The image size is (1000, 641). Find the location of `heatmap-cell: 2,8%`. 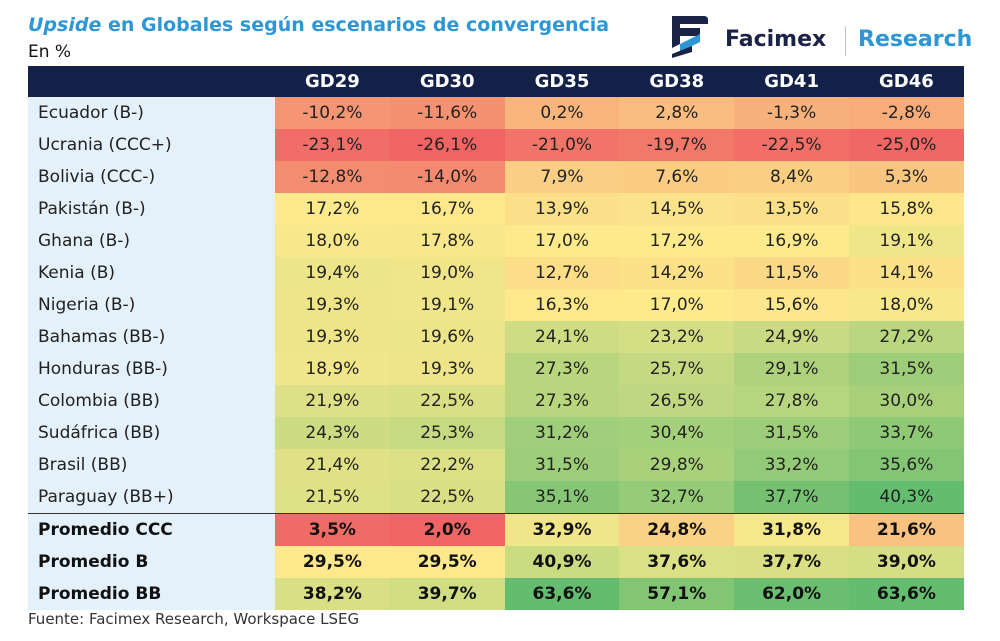

heatmap-cell: 2,8% is located at coordinates (677, 113).